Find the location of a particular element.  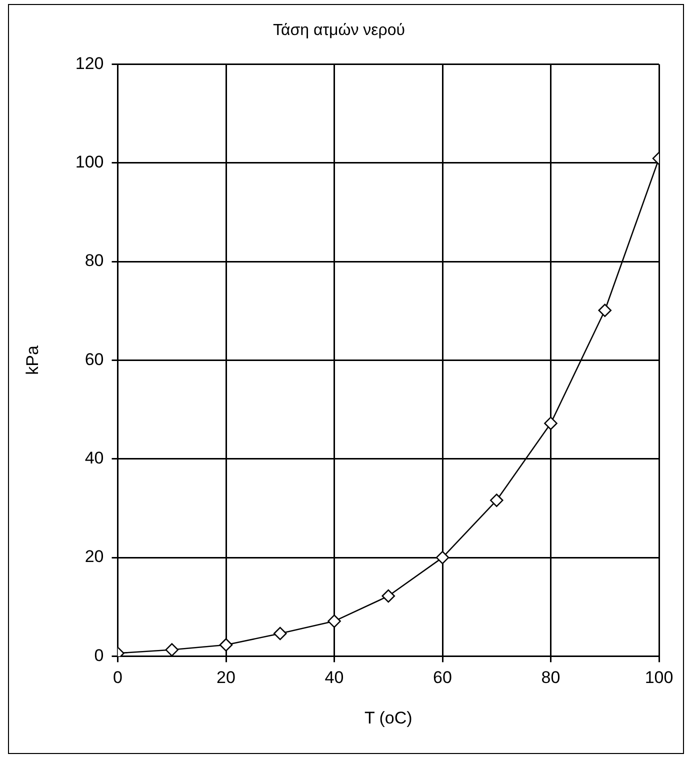

y-tick-label: 60 is located at coordinates (94, 359).